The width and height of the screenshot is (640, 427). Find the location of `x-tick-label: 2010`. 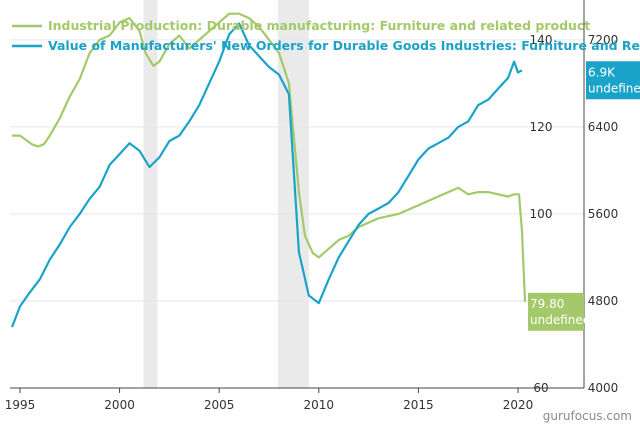

x-tick-label: 2010 is located at coordinates (319, 405).